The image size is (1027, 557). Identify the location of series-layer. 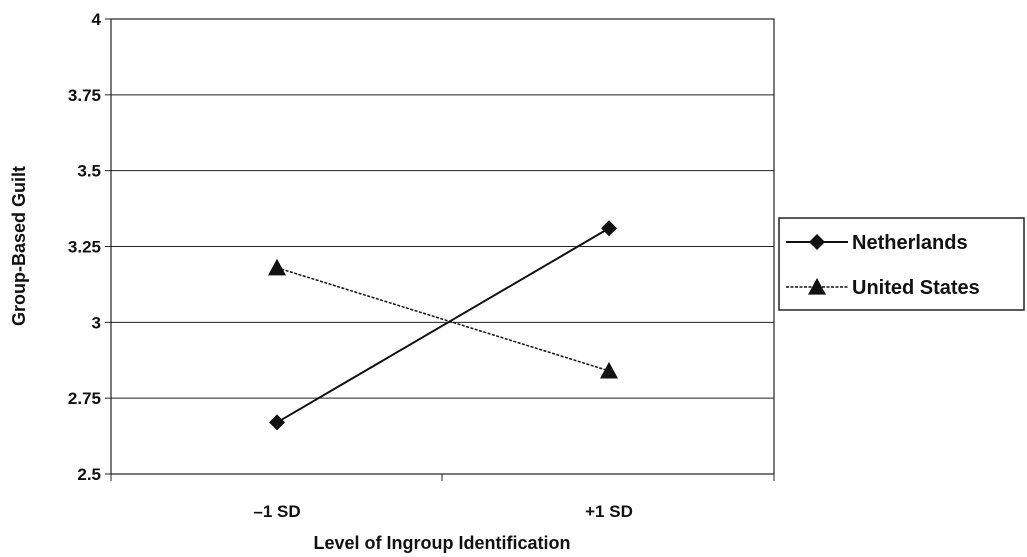
(443, 325).